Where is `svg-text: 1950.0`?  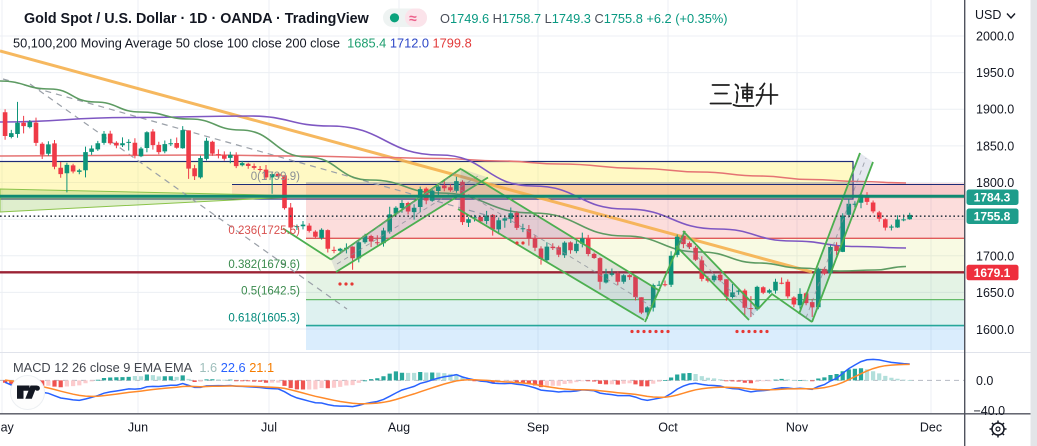
svg-text: 1950.0 is located at coordinates (995, 73).